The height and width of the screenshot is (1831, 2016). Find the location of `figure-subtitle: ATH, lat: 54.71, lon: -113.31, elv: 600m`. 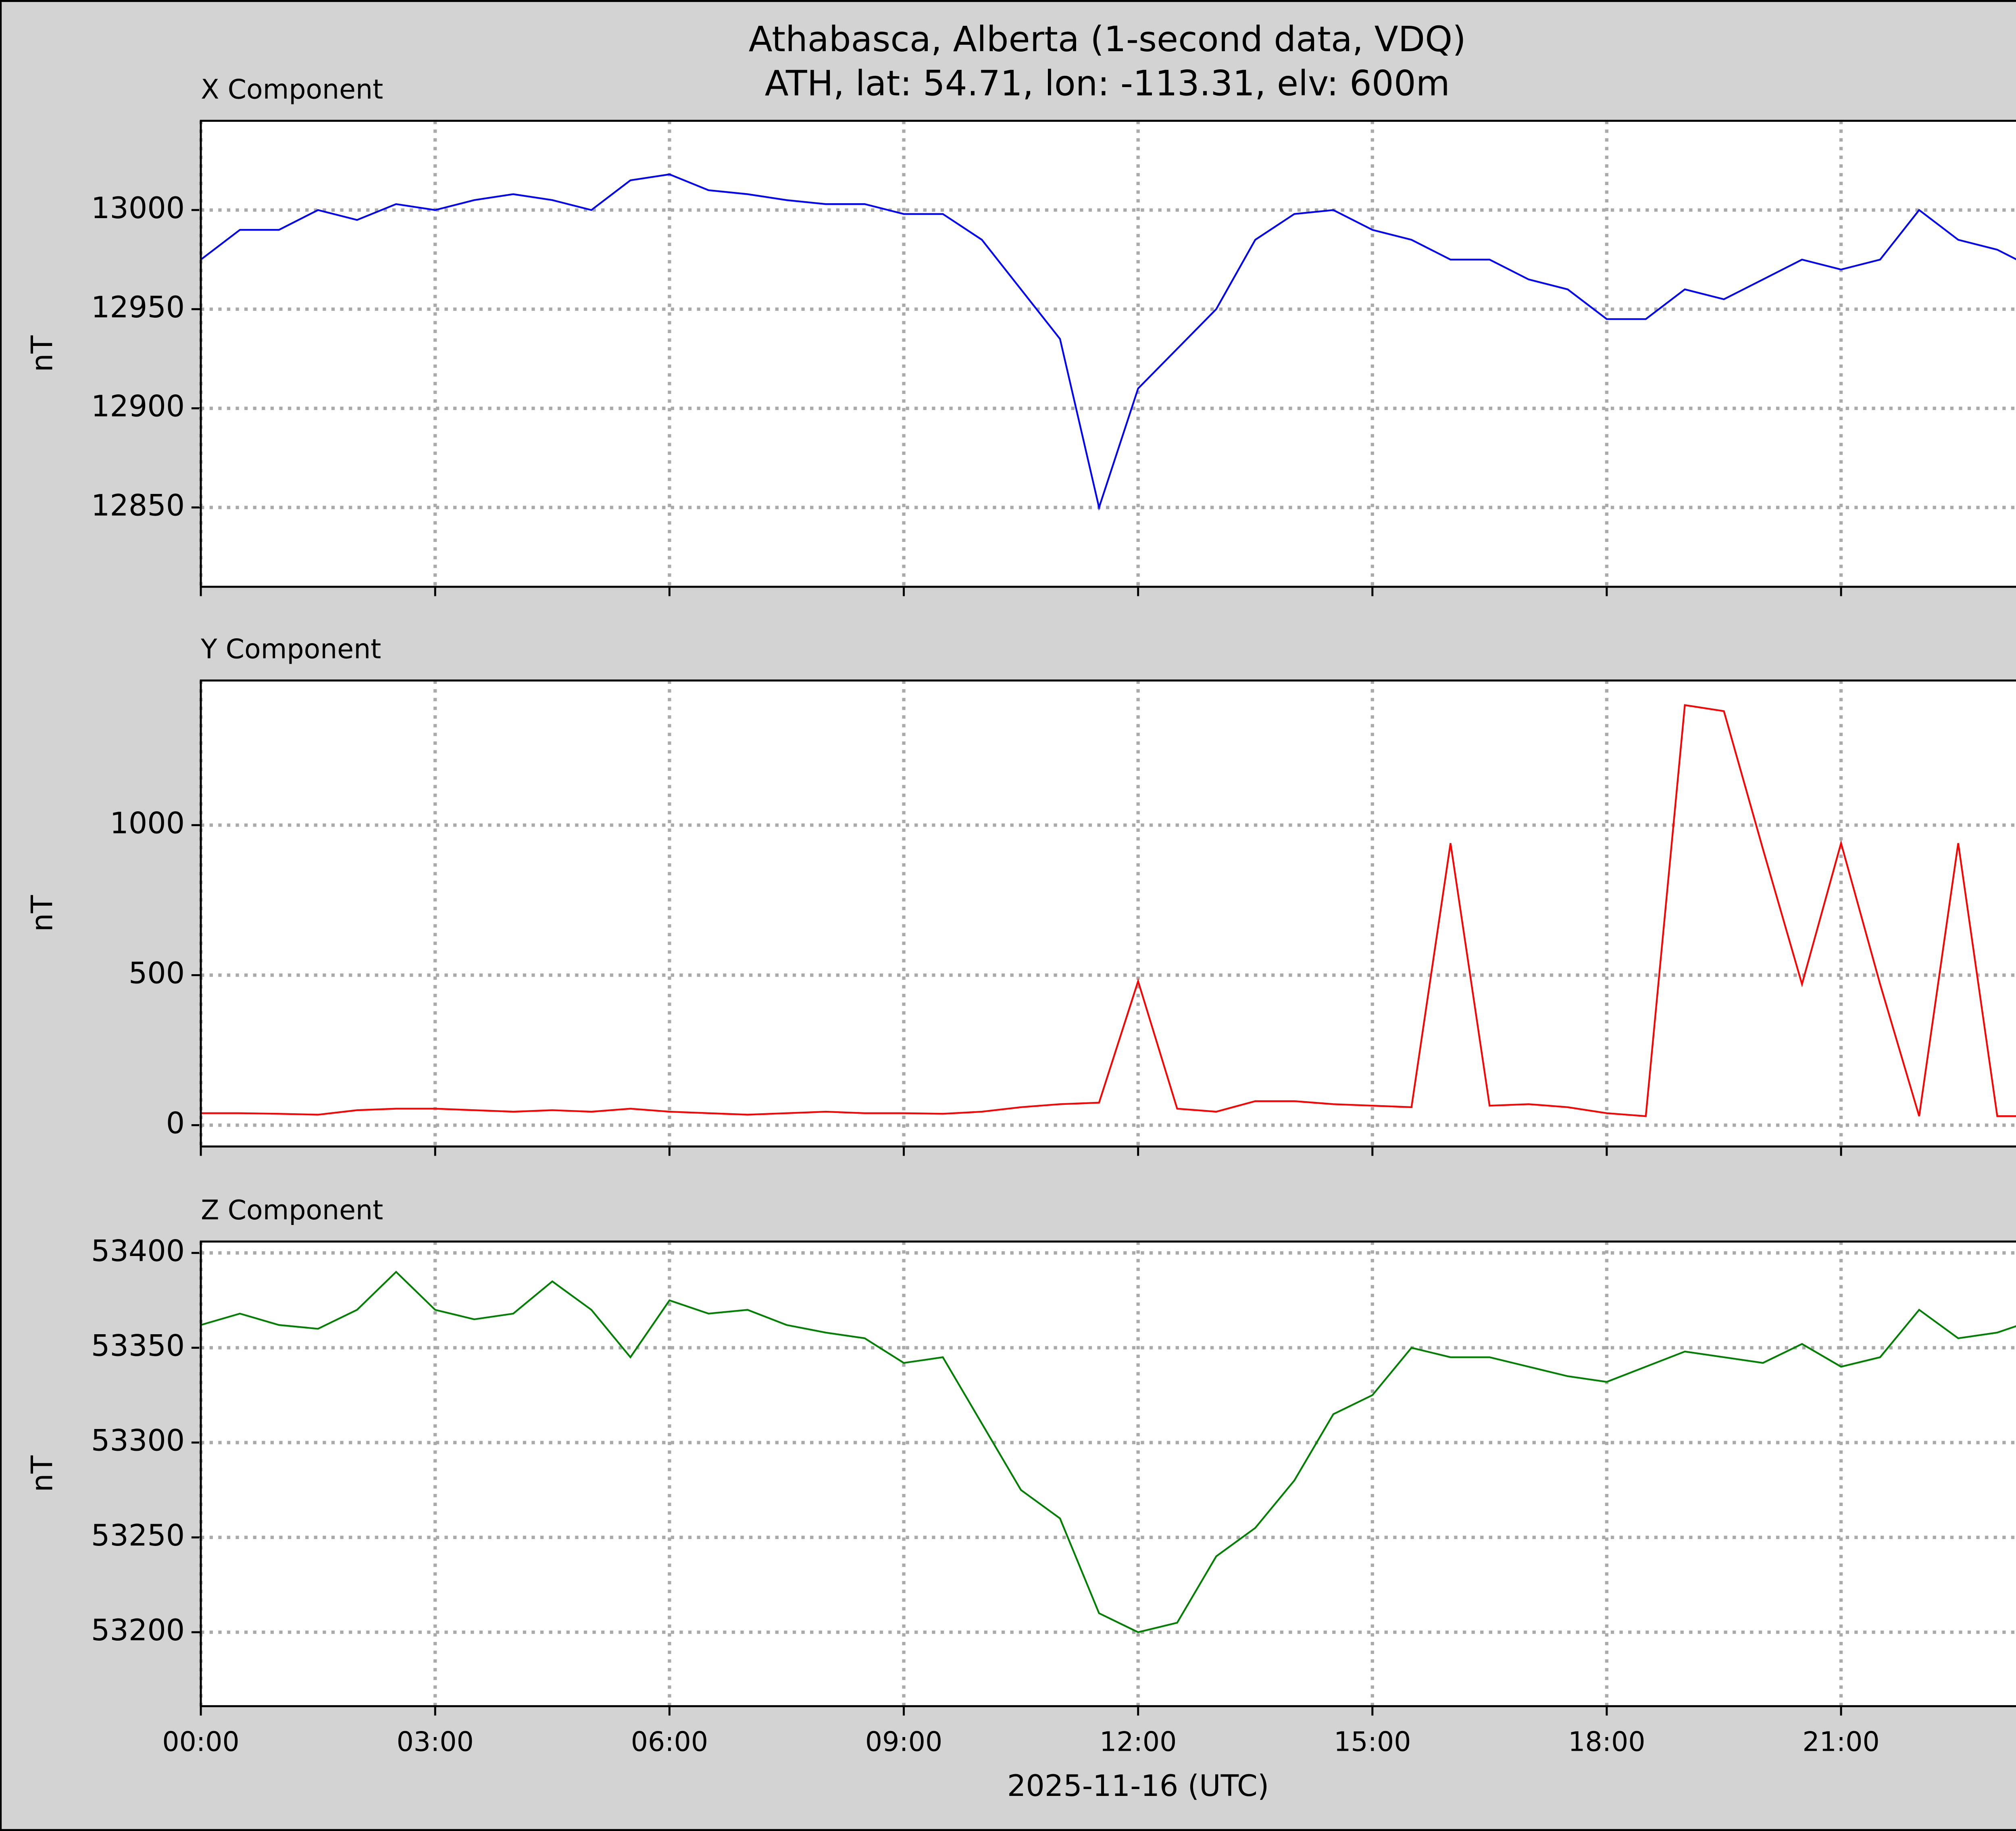

figure-subtitle: ATH, lat: 54.71, lon: -113.31, elv: 600m is located at coordinates (1107, 84).